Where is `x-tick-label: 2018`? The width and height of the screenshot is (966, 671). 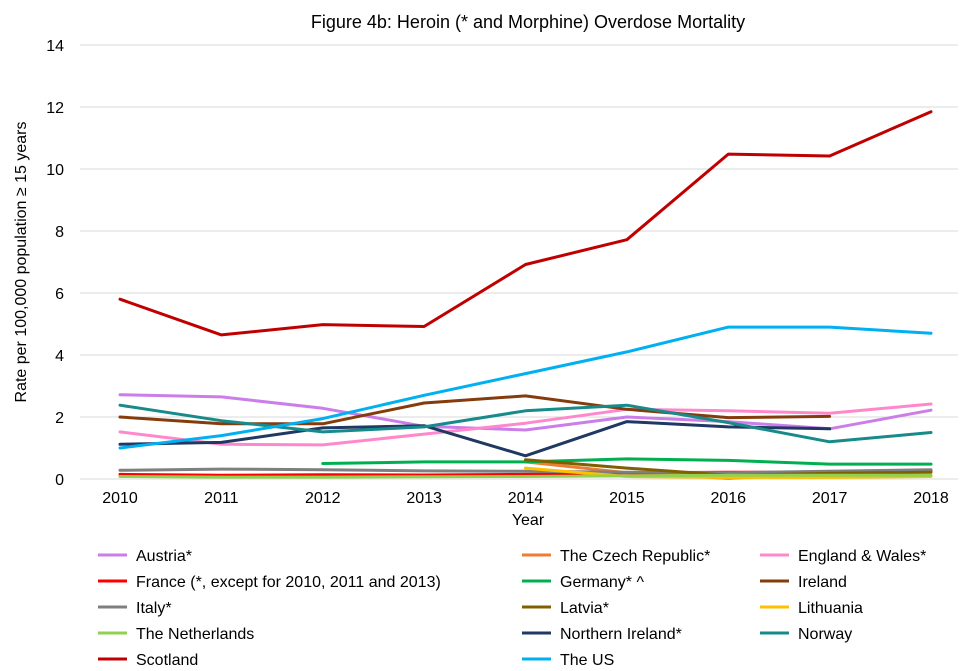
x-tick-label: 2018 is located at coordinates (931, 498).